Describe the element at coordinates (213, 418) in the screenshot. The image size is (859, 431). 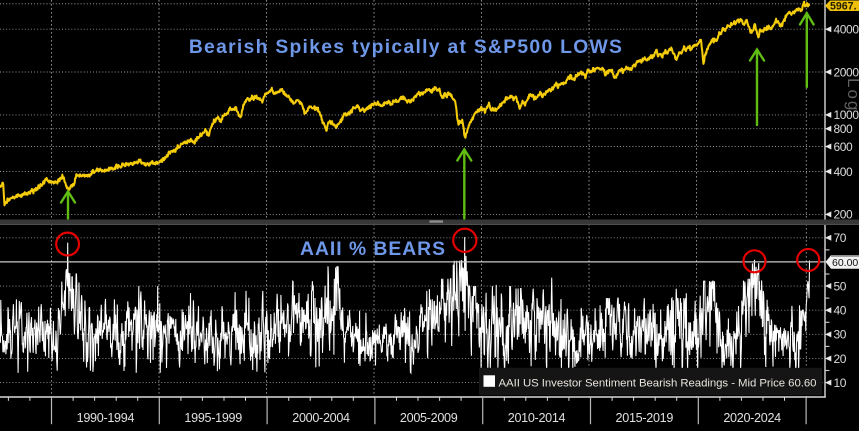
I see `svg-text: 1995-1999` at that location.